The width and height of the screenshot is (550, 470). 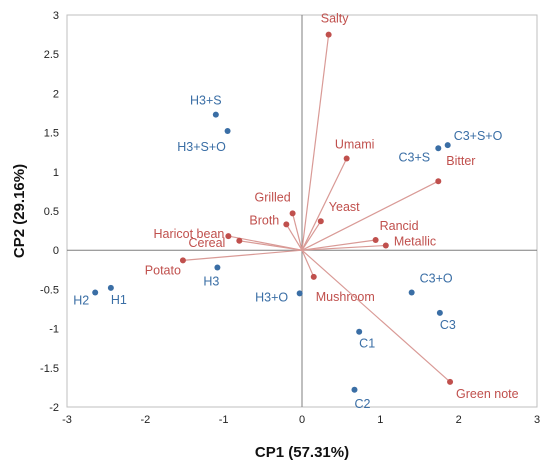 What do you see at coordinates (224, 420) in the screenshot?
I see `x-tick-label: -1` at bounding box center [224, 420].